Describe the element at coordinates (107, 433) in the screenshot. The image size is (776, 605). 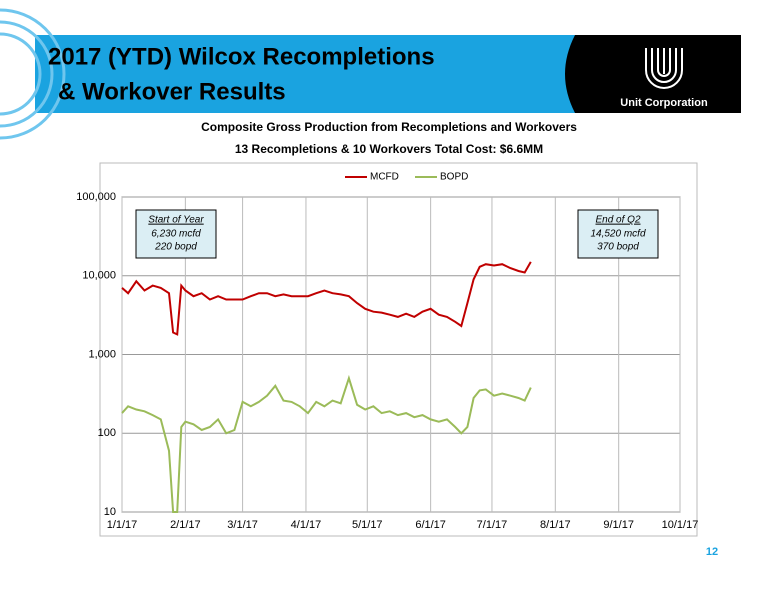
I see `y-tick-label: 100` at that location.